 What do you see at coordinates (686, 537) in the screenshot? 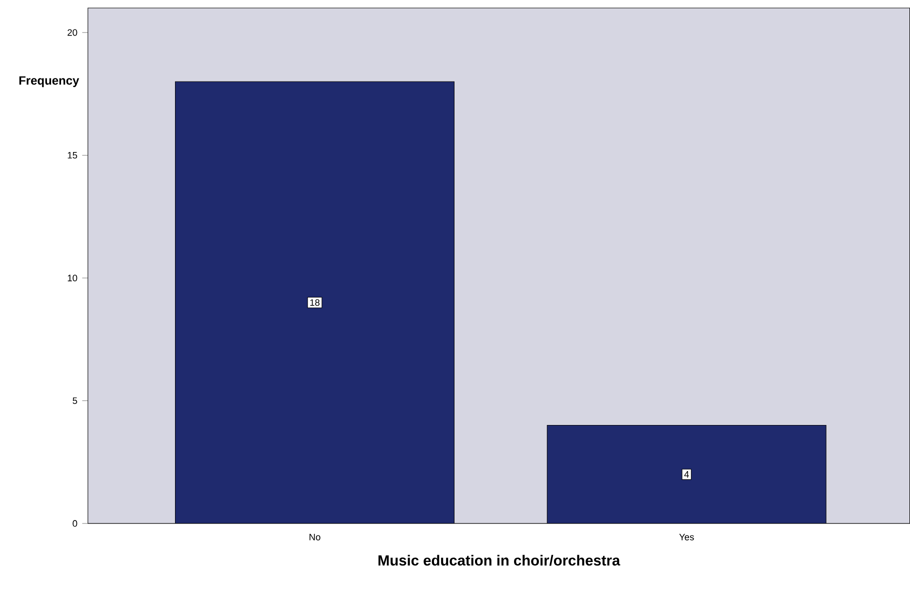
I see `x-tick-label: Yes` at bounding box center [686, 537].